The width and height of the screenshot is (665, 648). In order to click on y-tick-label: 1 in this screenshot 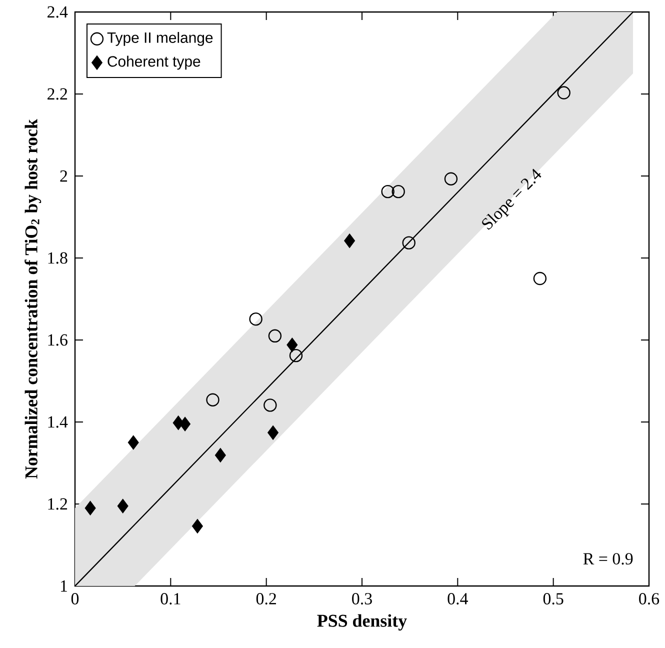, I will do `click(63, 586)`.